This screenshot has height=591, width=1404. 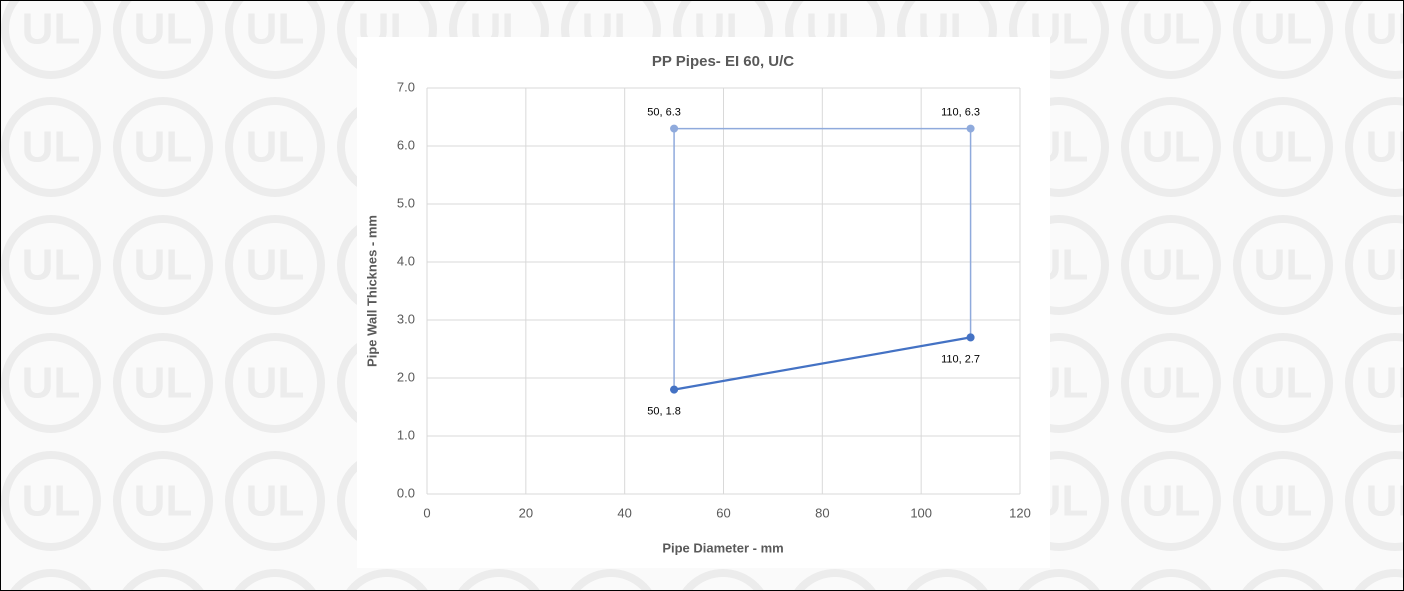 I want to click on y-tick-label: 6.0, so click(x=406, y=144).